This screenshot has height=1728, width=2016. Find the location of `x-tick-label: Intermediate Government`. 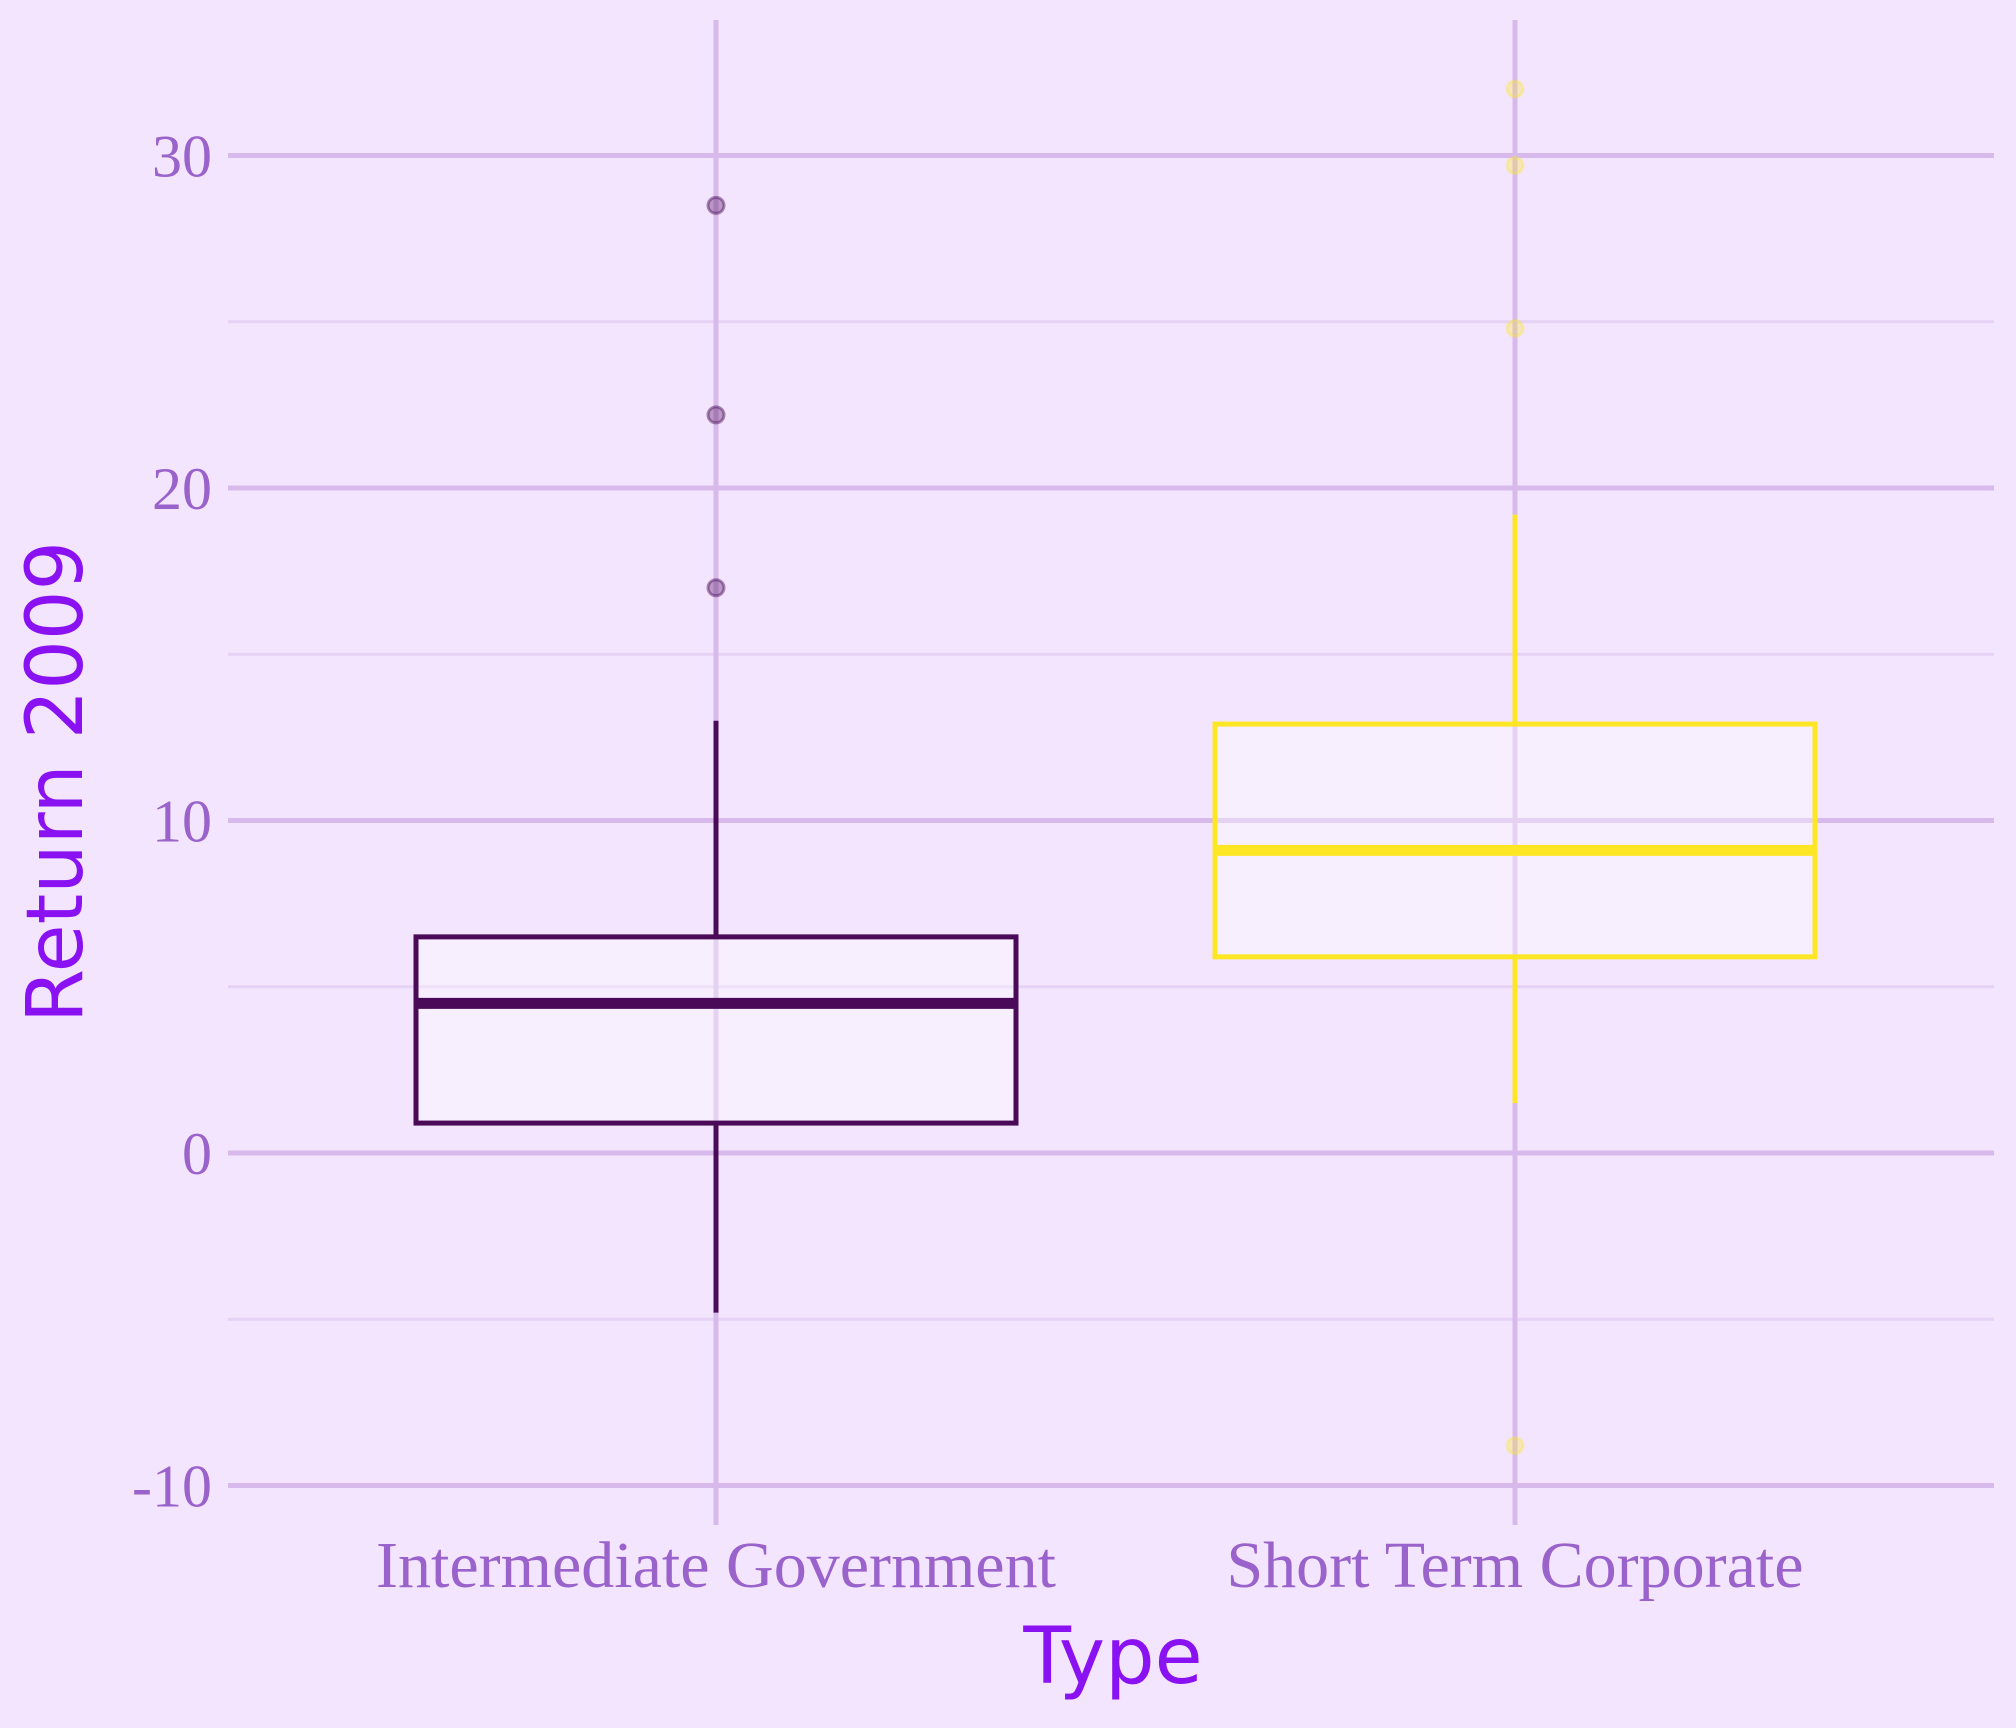

x-tick-label: Intermediate Government is located at coordinates (716, 1565).